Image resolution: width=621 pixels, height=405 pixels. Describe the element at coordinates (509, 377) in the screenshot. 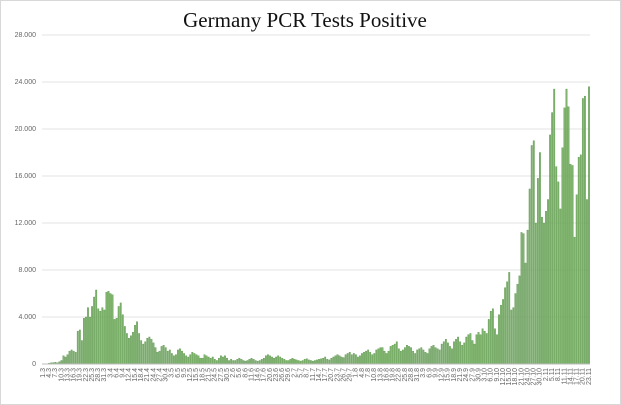

I see `x-tick-label: 15.10` at that location.